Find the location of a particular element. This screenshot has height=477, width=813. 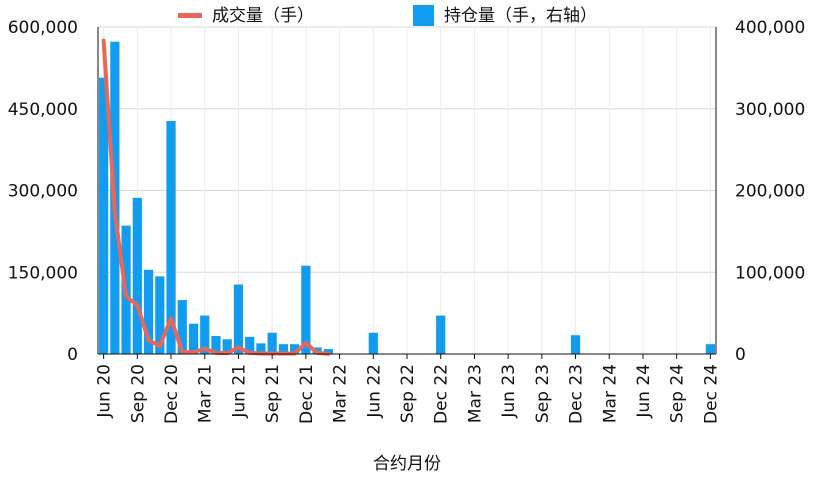

y-right-tick-label: 300,000 is located at coordinates (770, 110).